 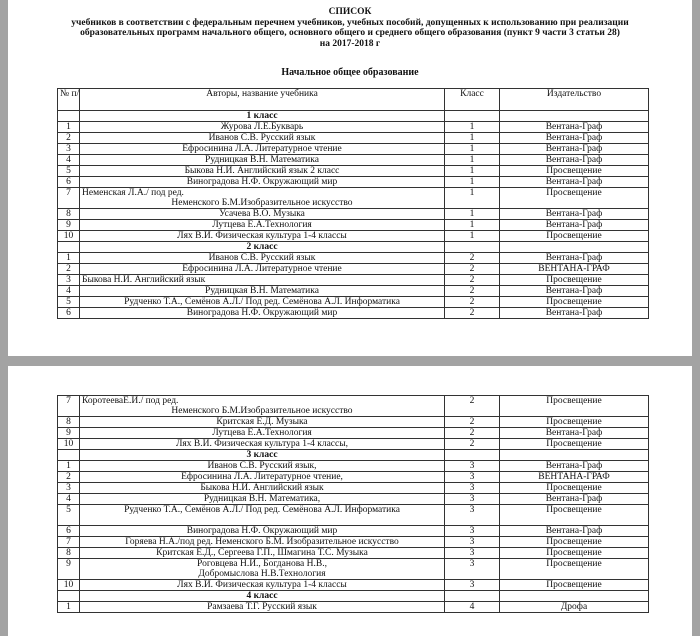 I want to click on authors-cell: Быкова Н.И. Английский язык 2 класс, so click(x=262, y=171).